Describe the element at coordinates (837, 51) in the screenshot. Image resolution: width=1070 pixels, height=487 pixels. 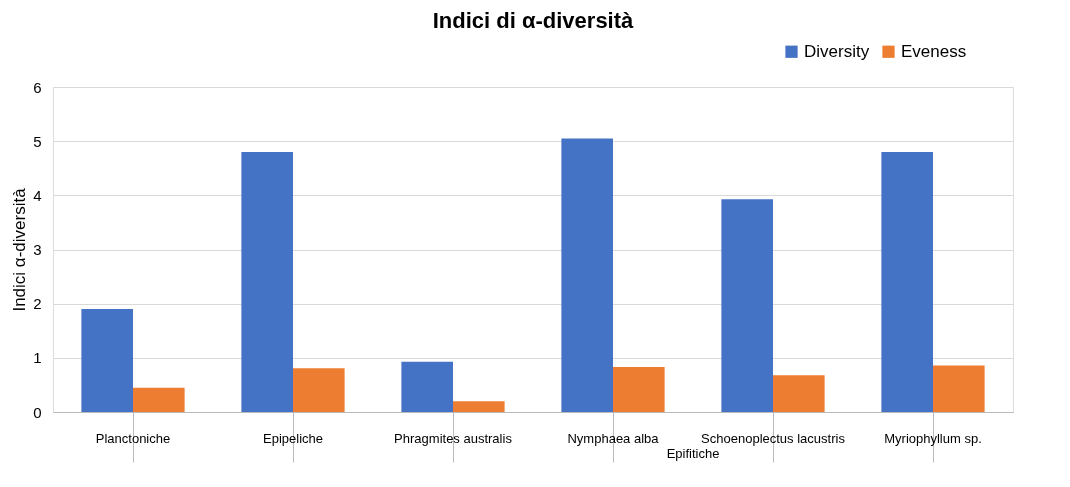
I see `legend-label: Diversity` at that location.